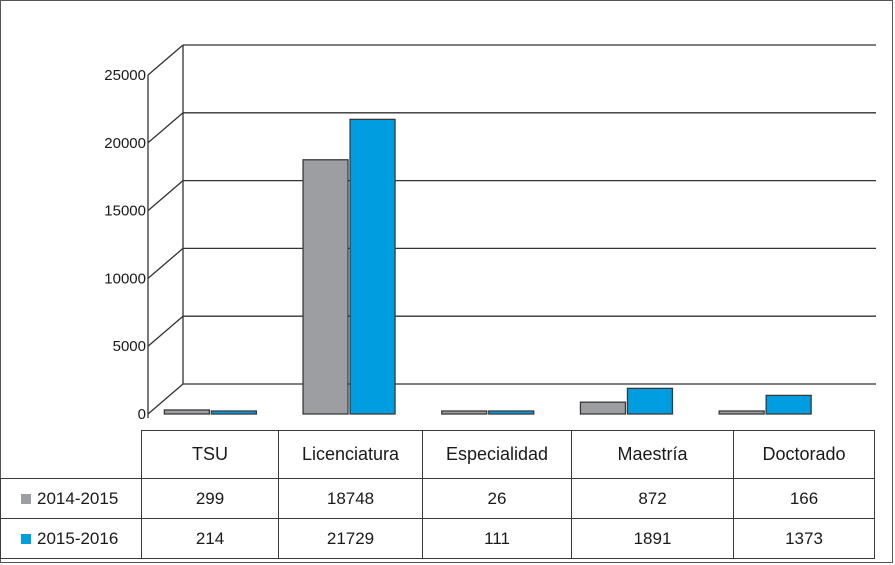  I want to click on y-tick-label: 20000, so click(125, 143).